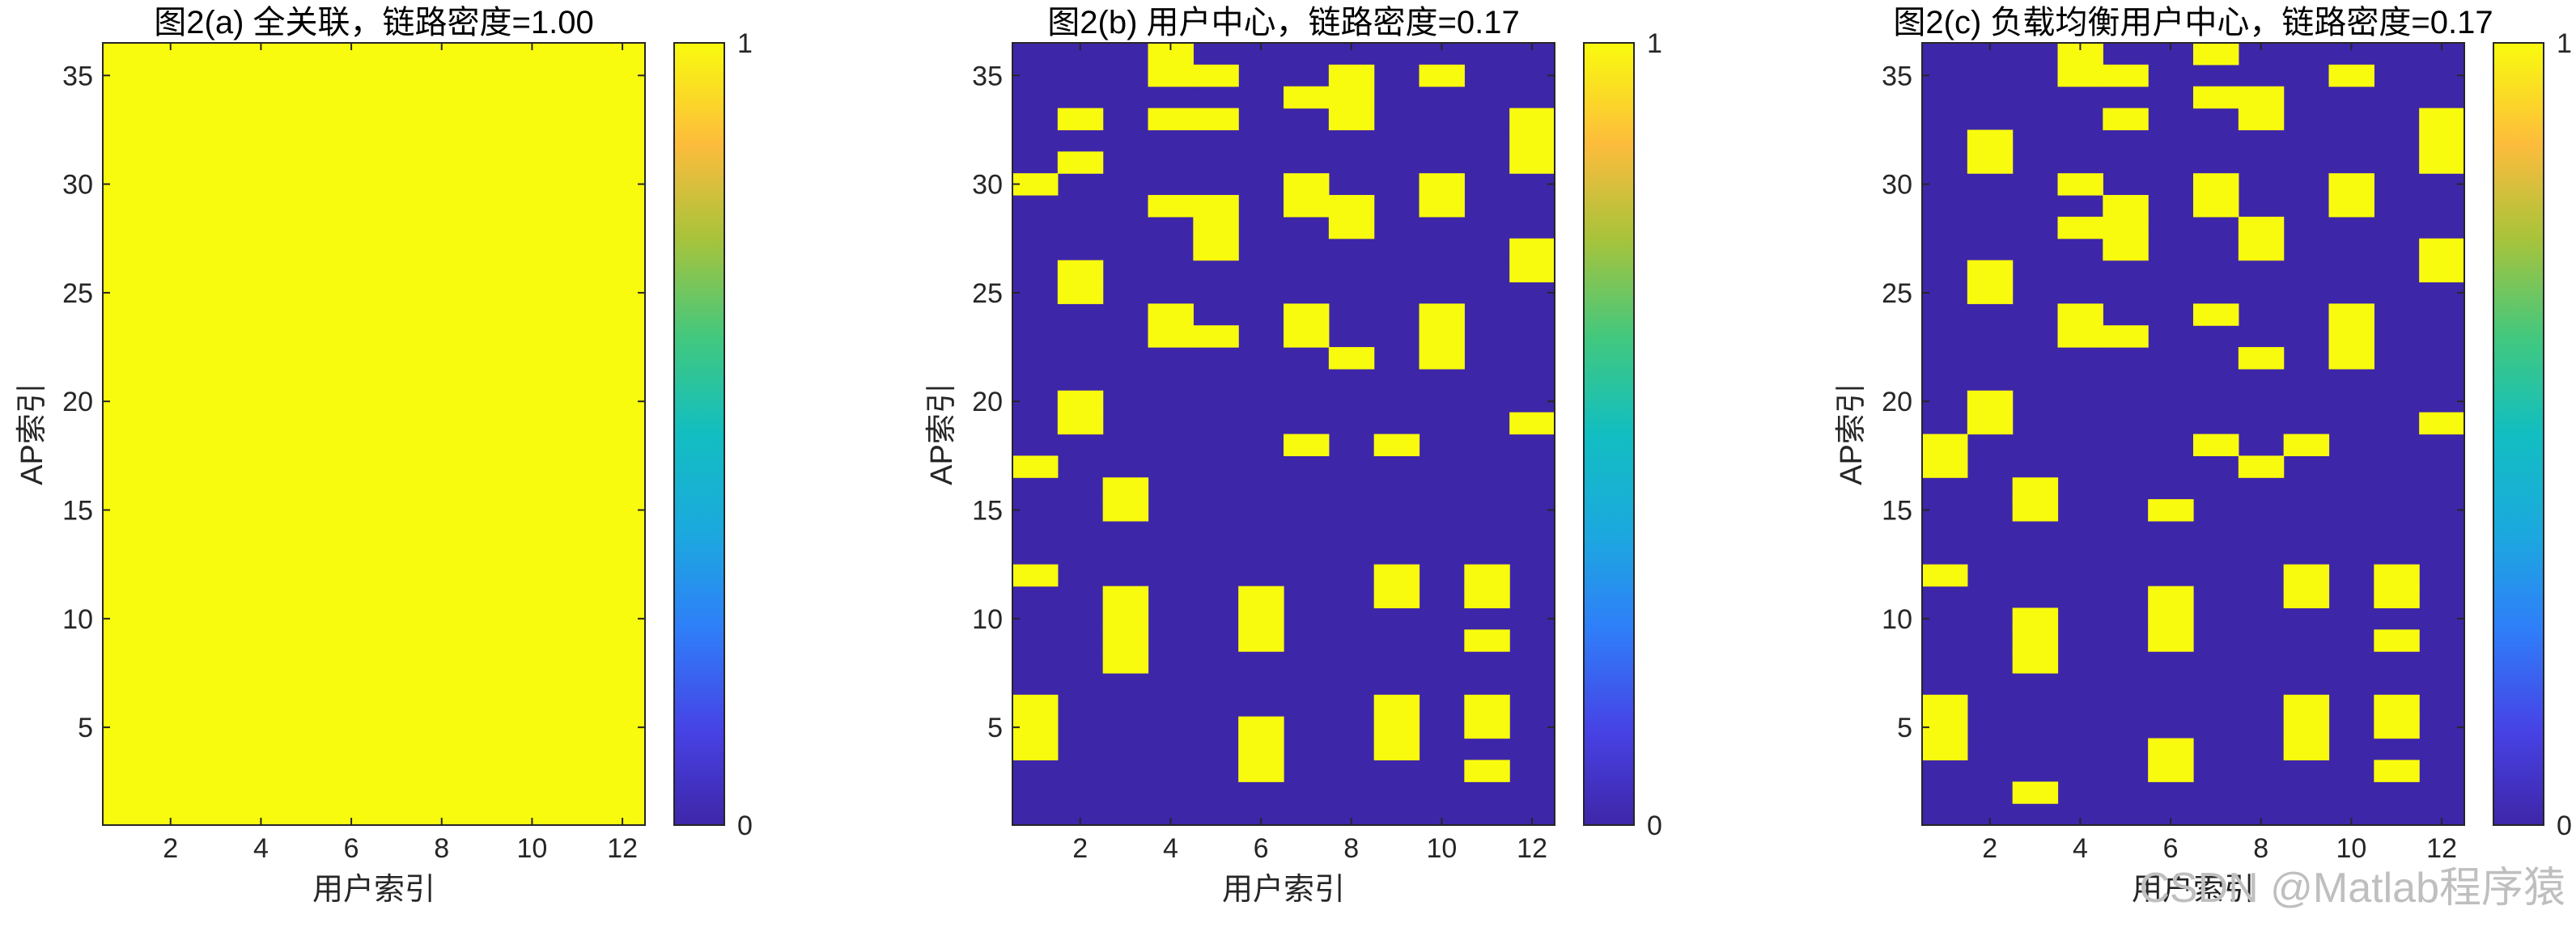  Describe the element at coordinates (1080, 848) in the screenshot. I see `x-tick-label: 2` at that location.